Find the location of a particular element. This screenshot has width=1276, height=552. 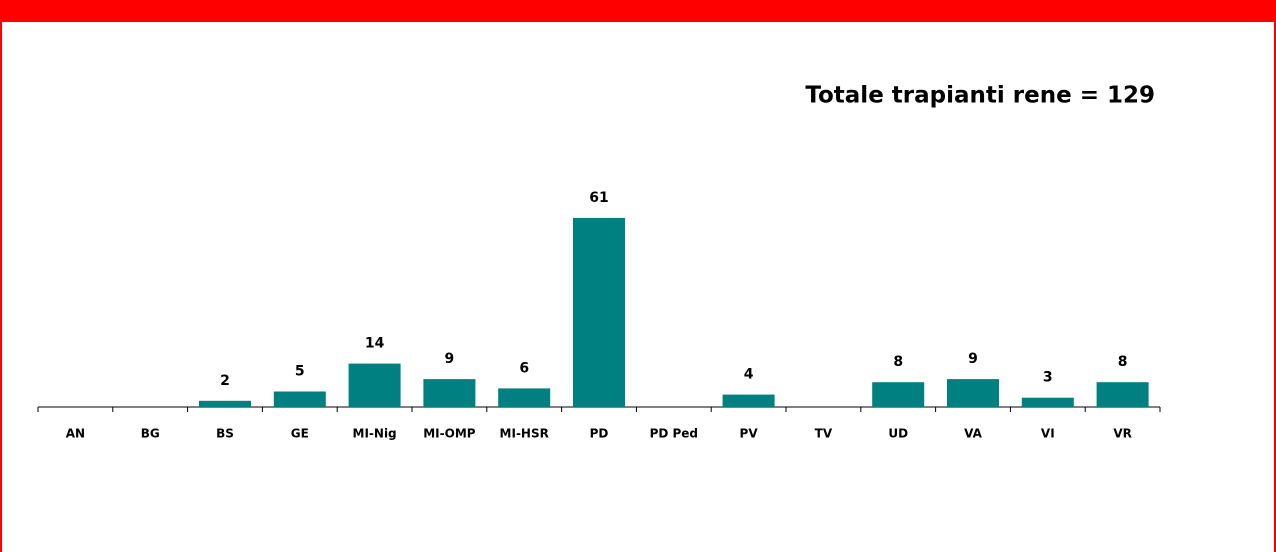

value-label: 5 is located at coordinates (300, 372).